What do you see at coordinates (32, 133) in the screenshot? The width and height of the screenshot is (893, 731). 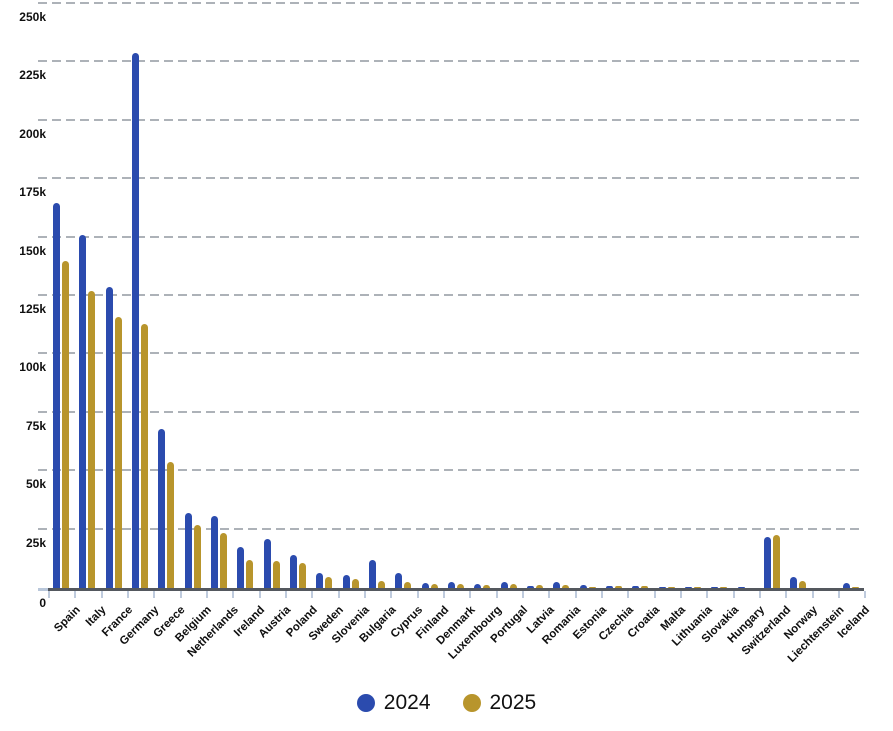 I see `y-axis-label: 200k` at bounding box center [32, 133].